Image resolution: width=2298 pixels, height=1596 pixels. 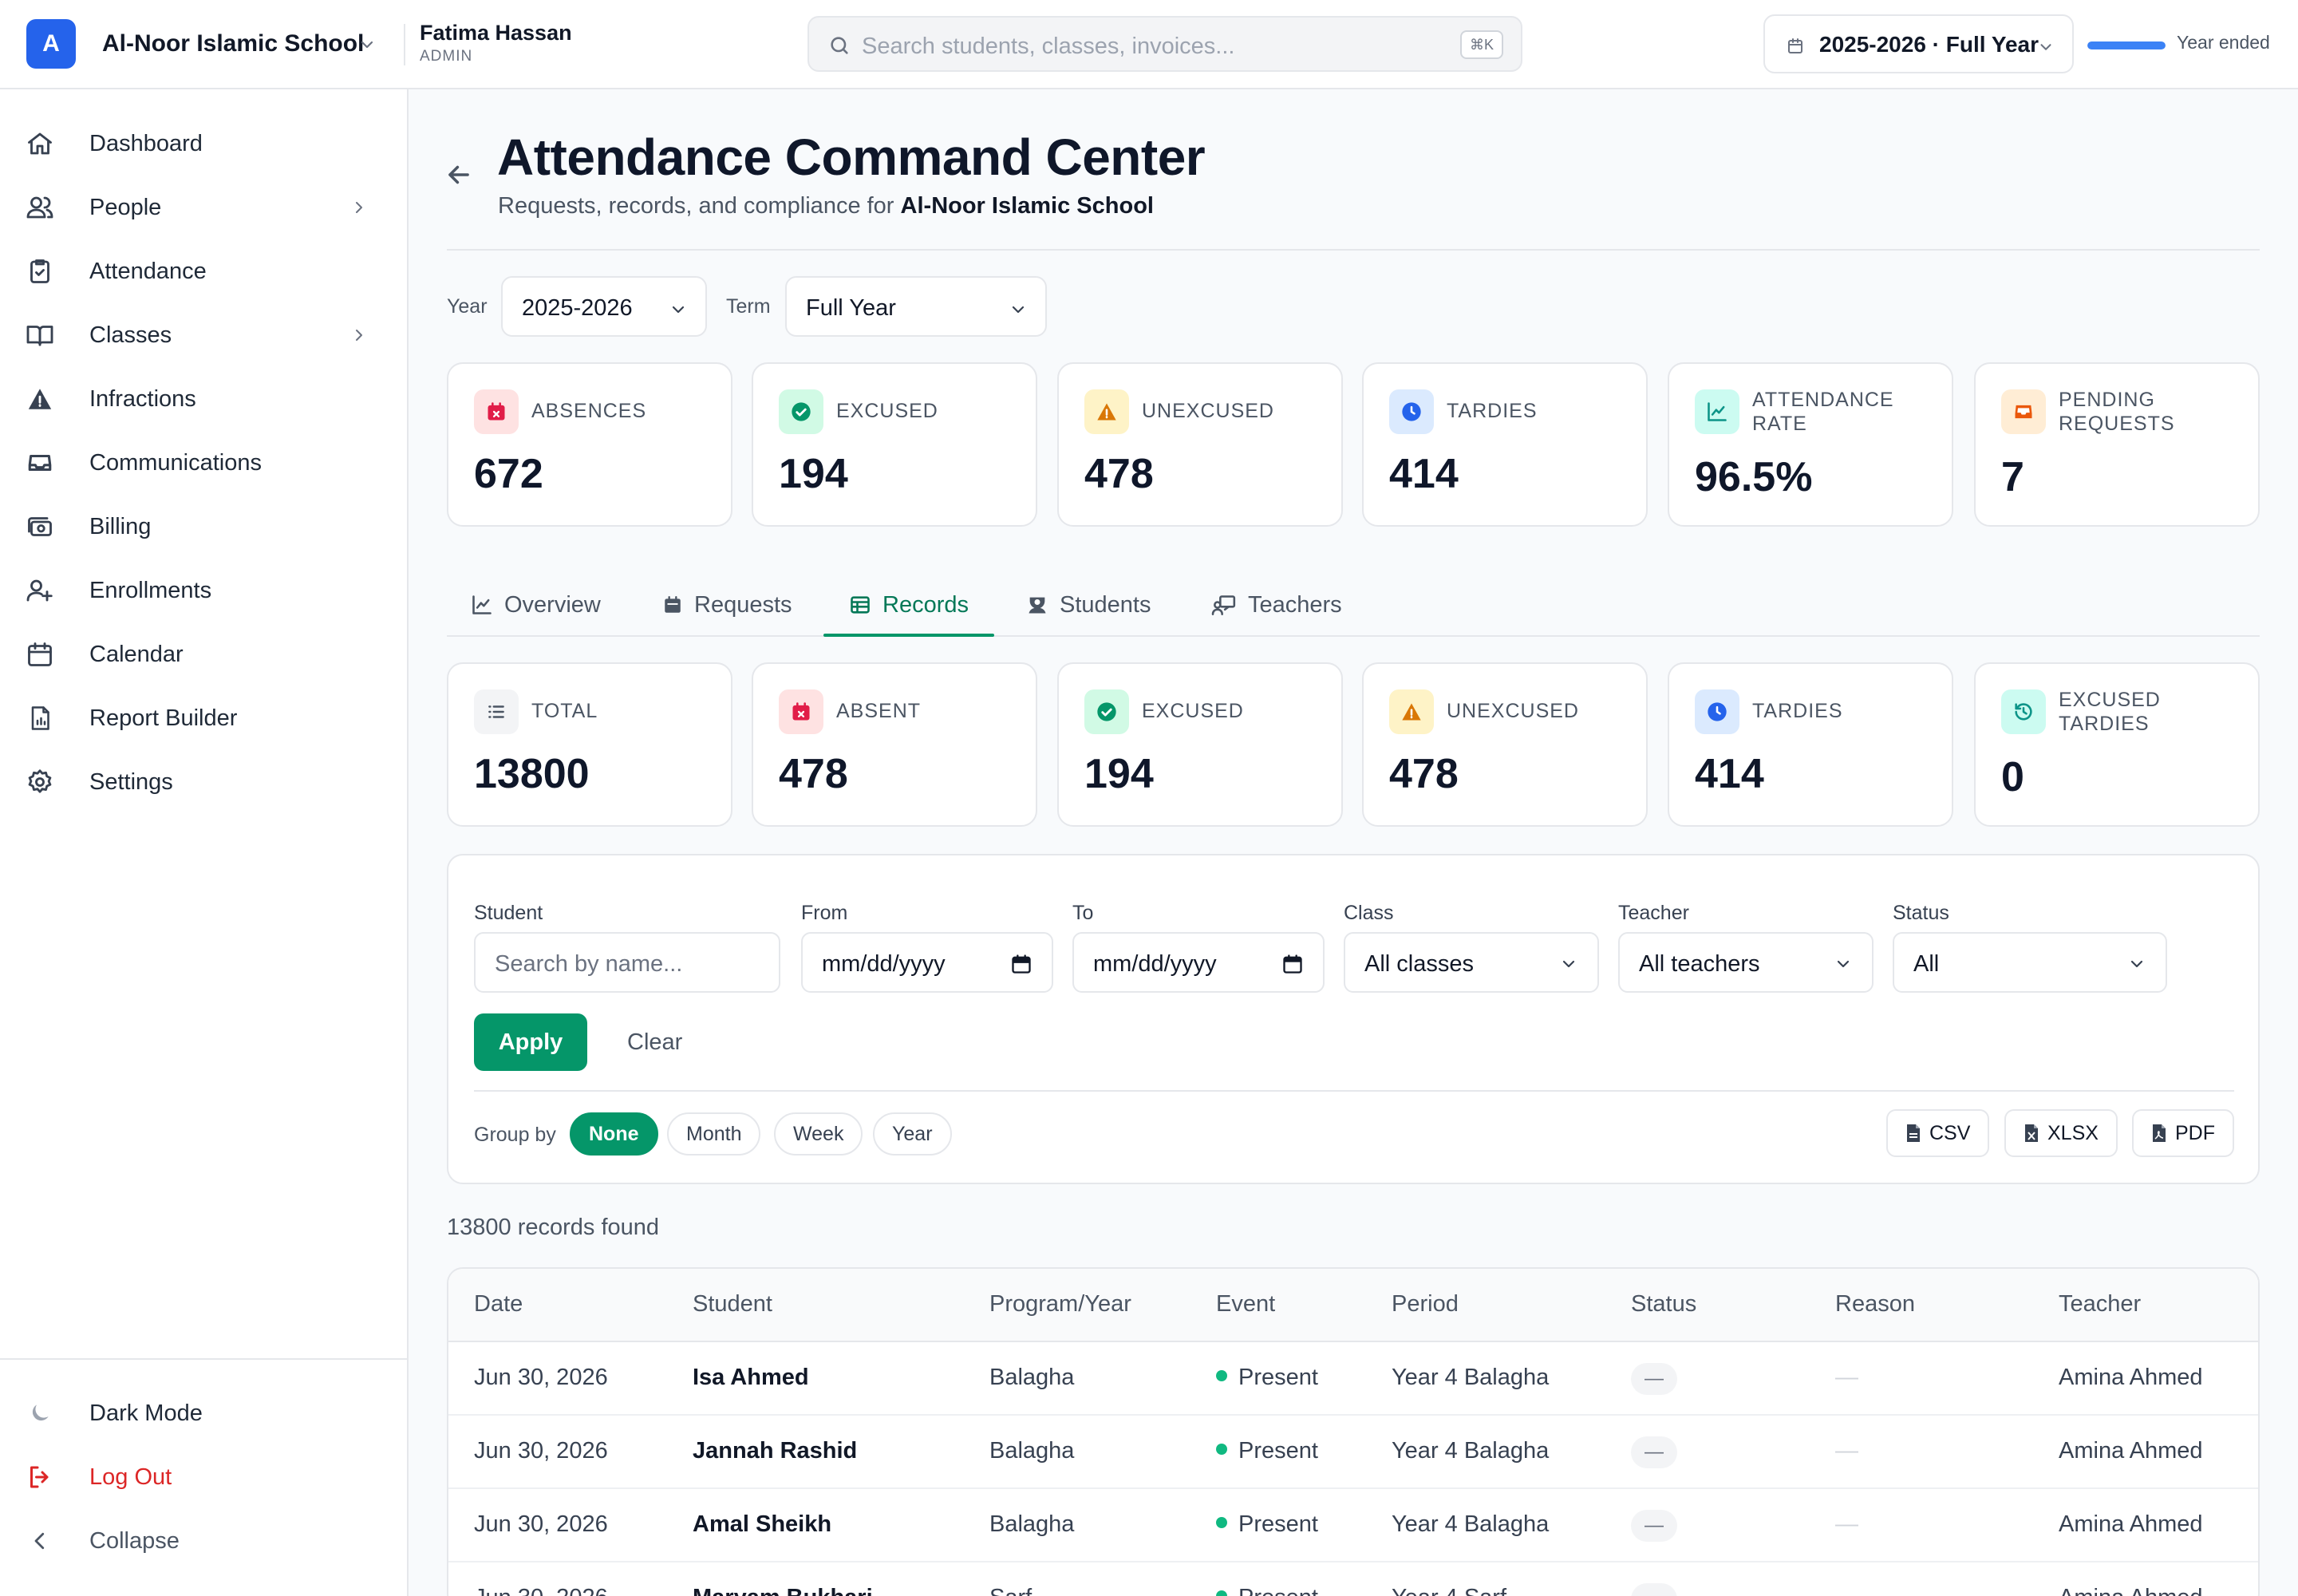 What do you see at coordinates (916, 306) in the screenshot?
I see `term-select: Full Year` at bounding box center [916, 306].